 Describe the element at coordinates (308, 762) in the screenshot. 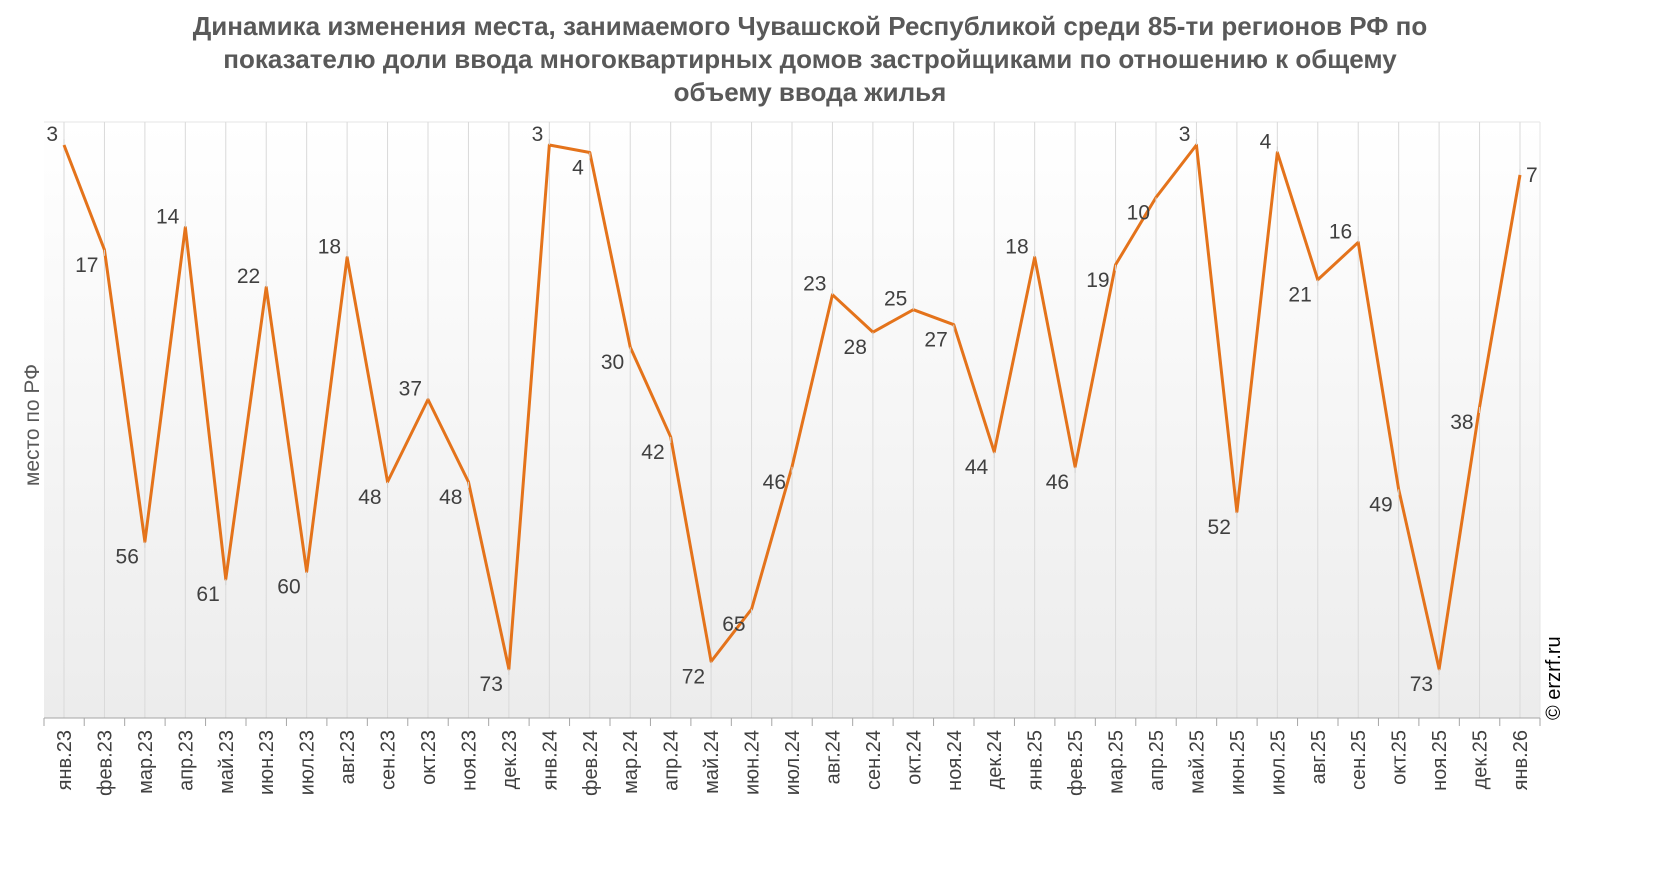

I see `x-tick-label: июл.23` at that location.